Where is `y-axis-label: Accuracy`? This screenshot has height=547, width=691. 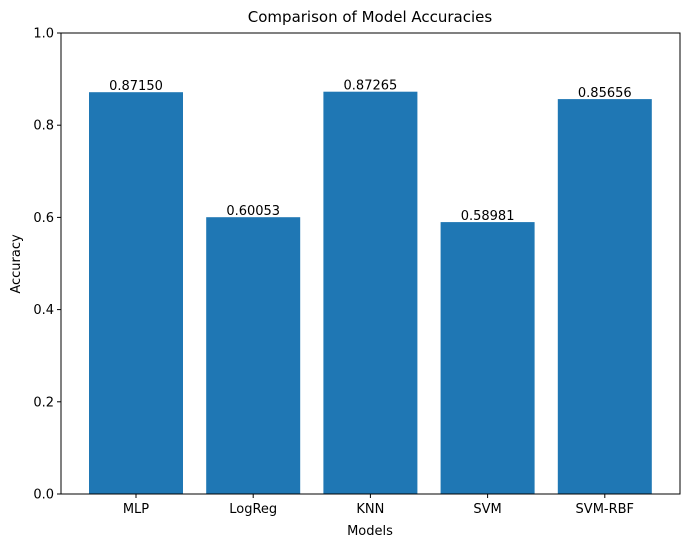 y-axis-label: Accuracy is located at coordinates (16, 264).